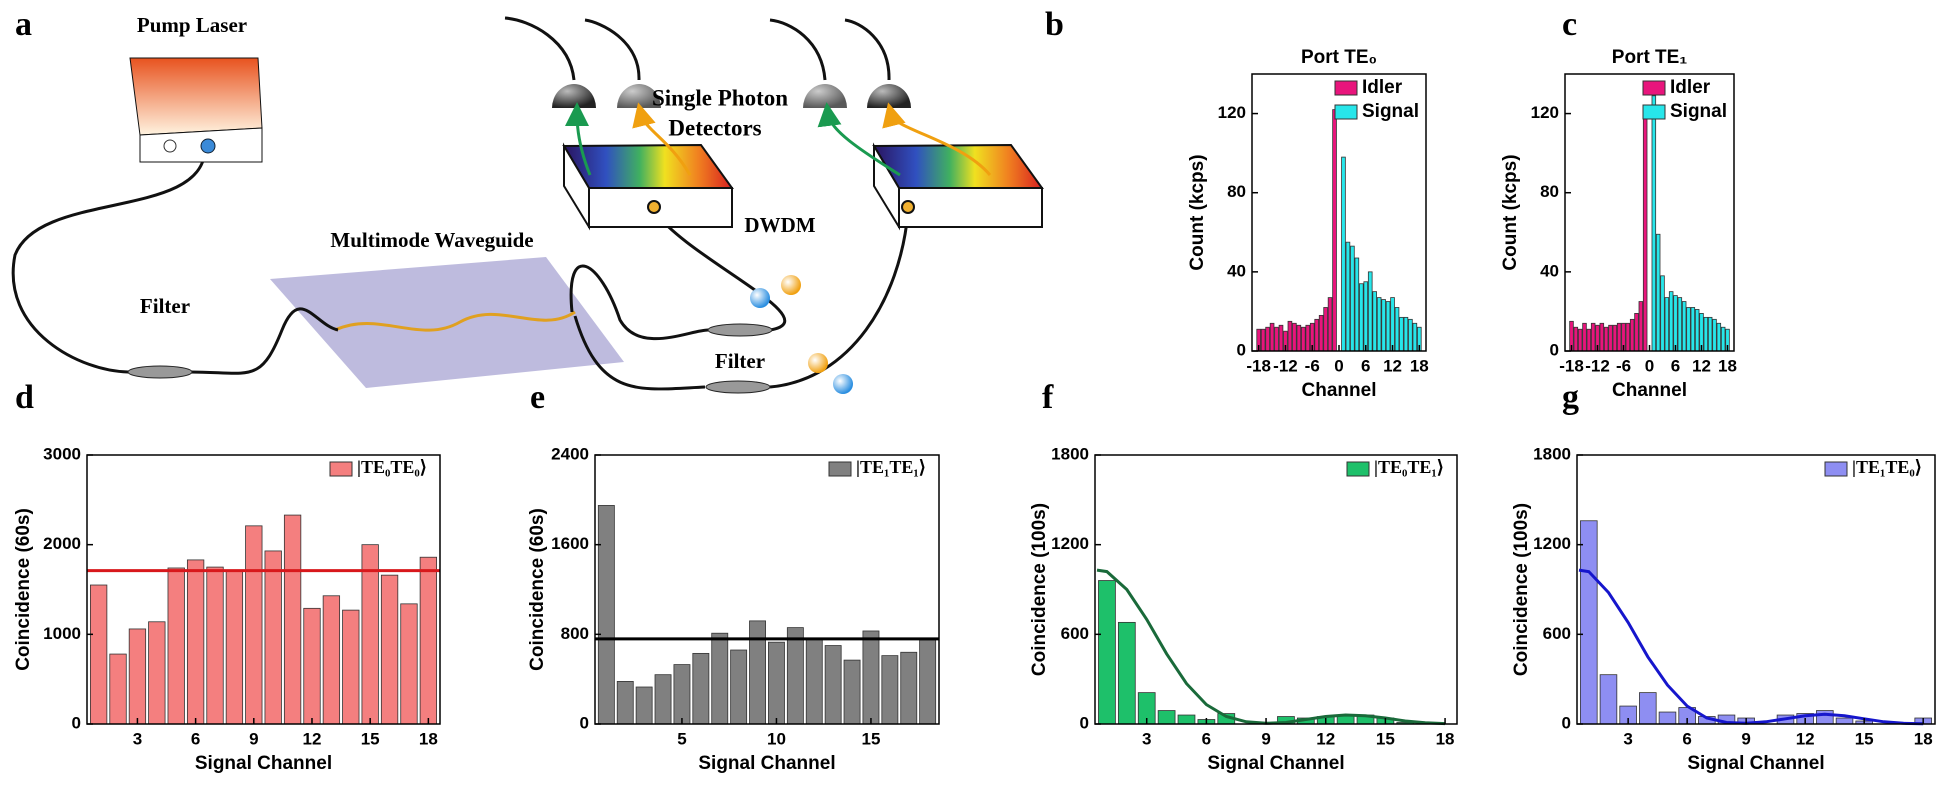  Describe the element at coordinates (1557, 633) in the screenshot. I see `y-tick-label: 600` at that location.